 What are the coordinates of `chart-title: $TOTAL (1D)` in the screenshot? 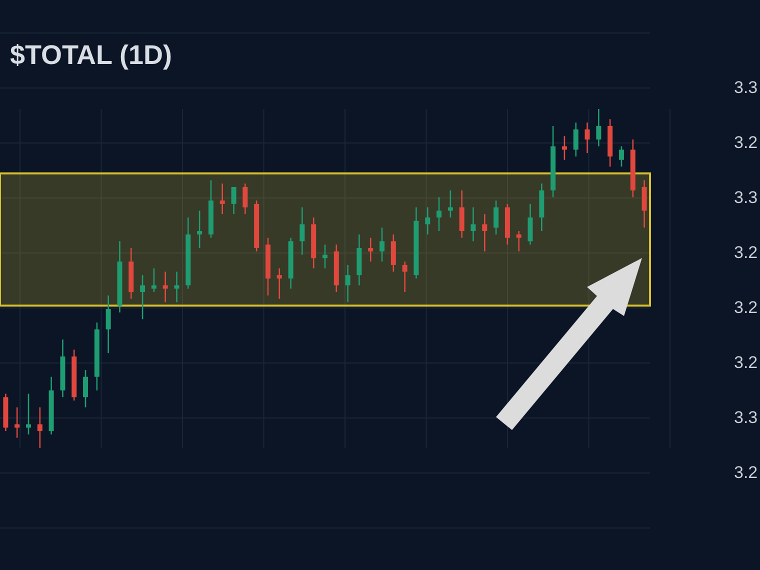 It's located at (91, 55).